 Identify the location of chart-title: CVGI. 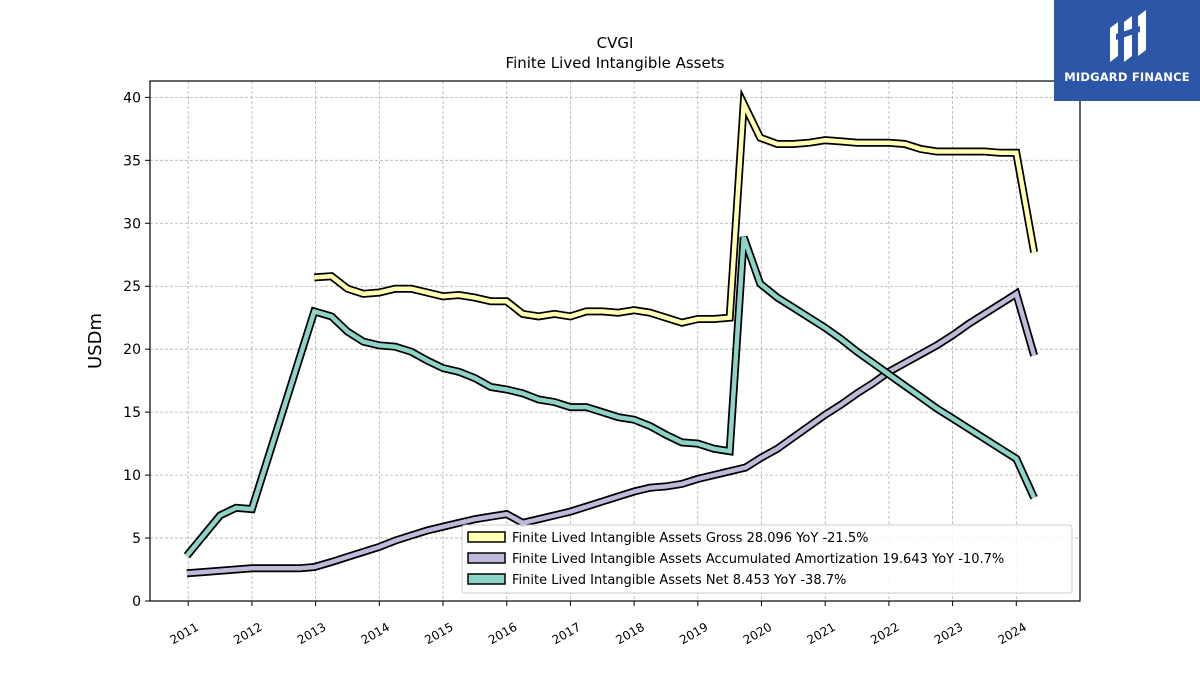
(615, 43).